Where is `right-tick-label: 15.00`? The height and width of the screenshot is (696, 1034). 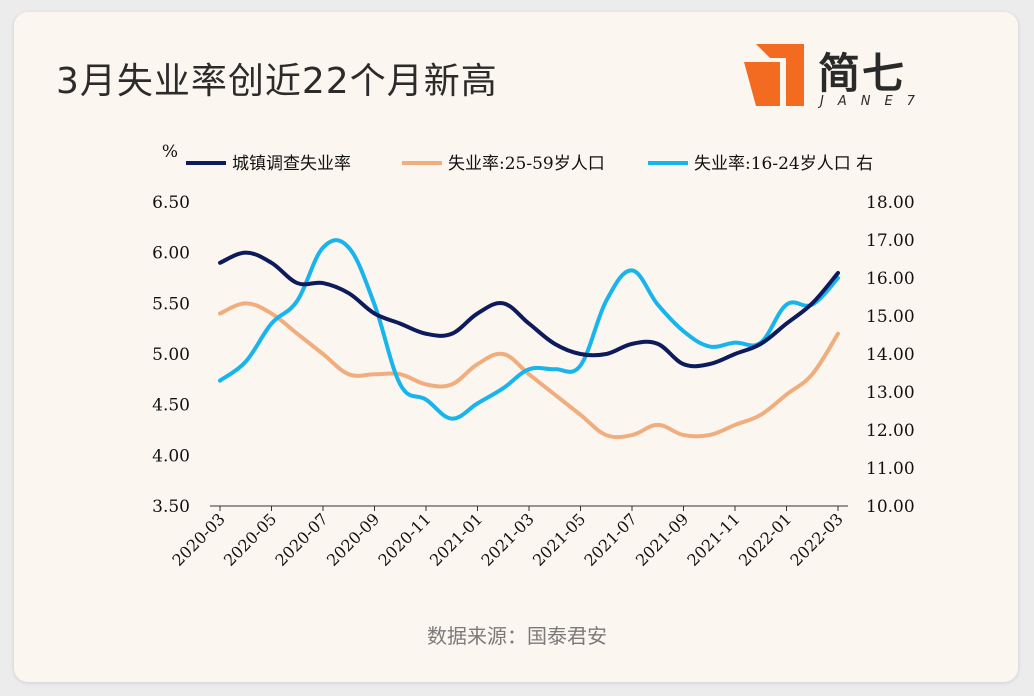
right-tick-label: 15.00 is located at coordinates (890, 317).